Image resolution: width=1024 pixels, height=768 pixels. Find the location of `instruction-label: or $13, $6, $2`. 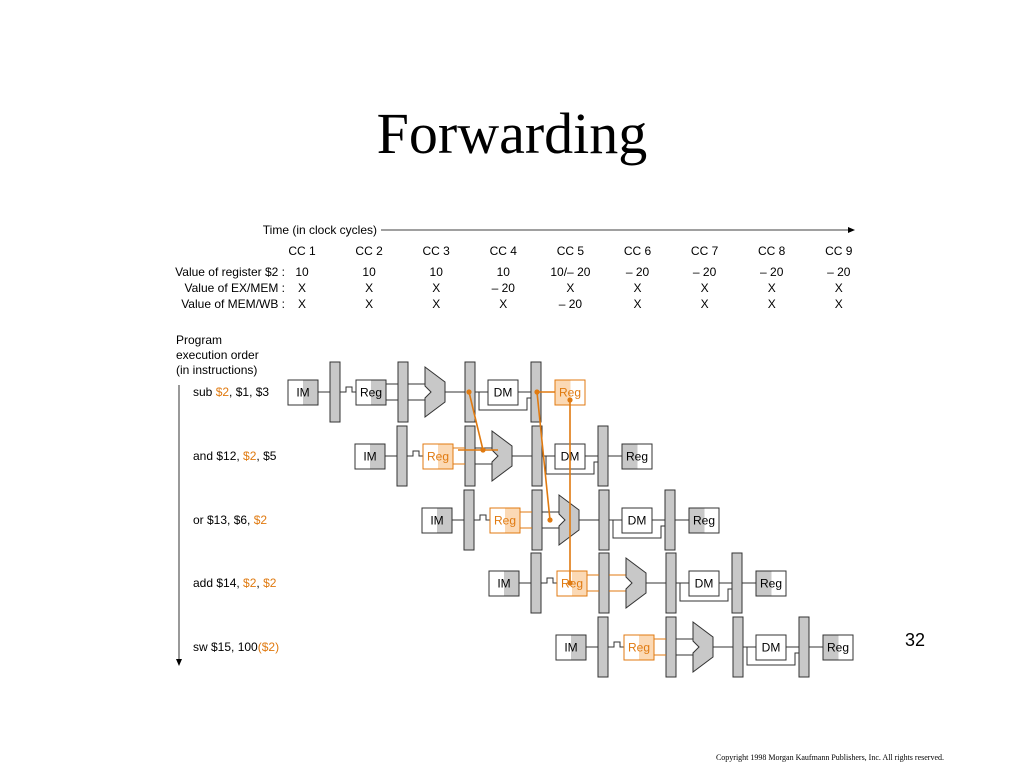

instruction-label: or $13, $6, $2 is located at coordinates (230, 520).